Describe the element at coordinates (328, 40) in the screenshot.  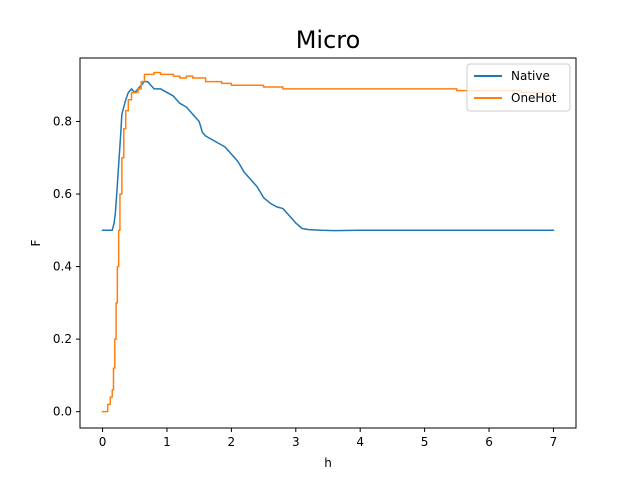
I see `chart-title: Micro` at that location.